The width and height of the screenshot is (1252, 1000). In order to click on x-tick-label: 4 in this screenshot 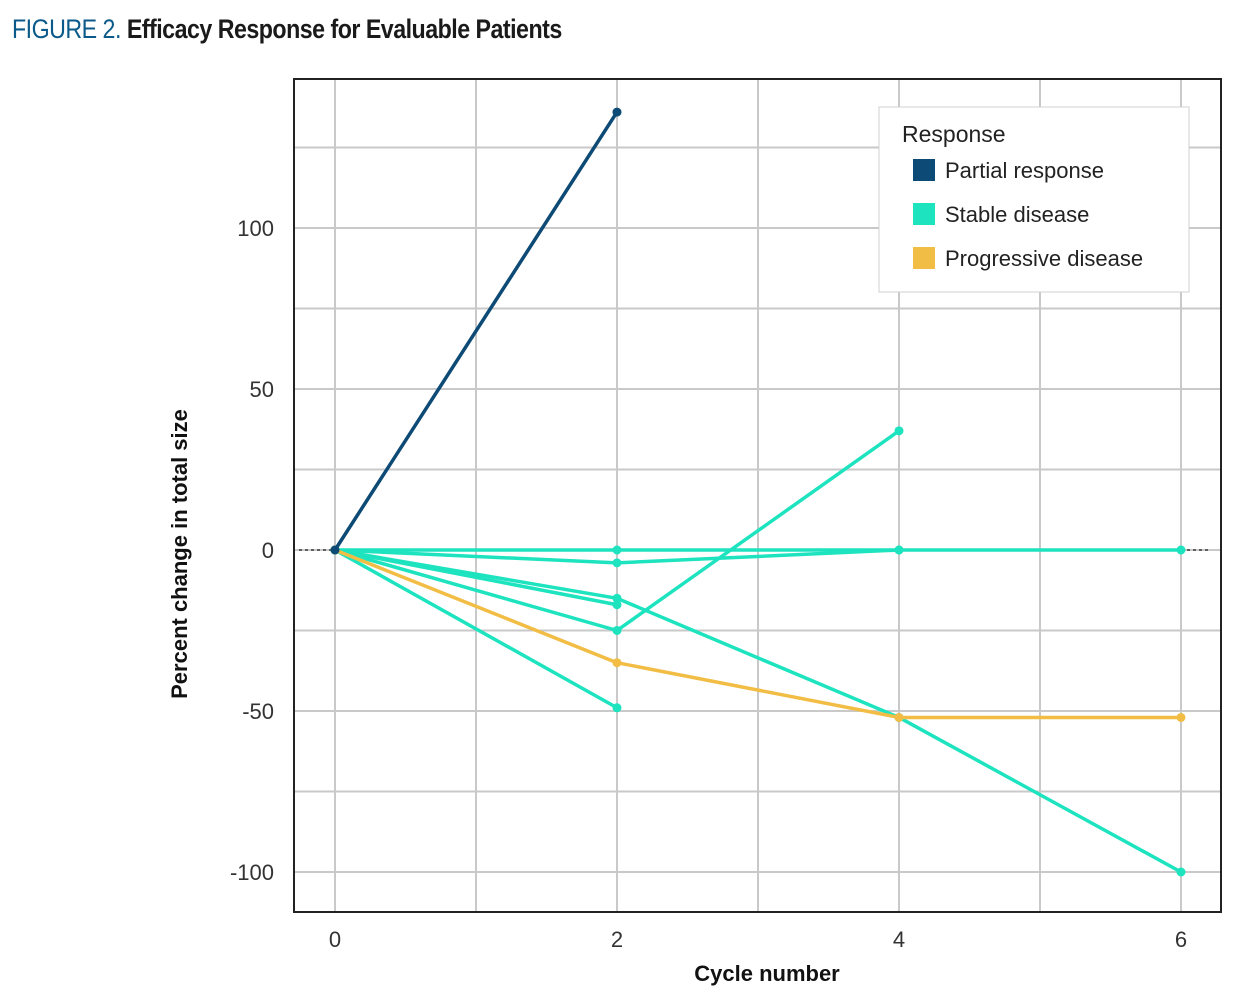, I will do `click(899, 939)`.